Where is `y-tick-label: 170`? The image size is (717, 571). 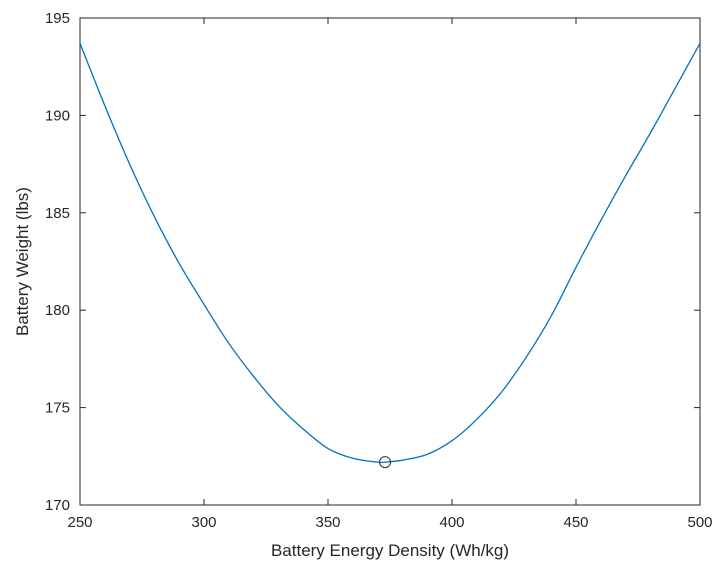 y-tick-label: 170 is located at coordinates (57, 505).